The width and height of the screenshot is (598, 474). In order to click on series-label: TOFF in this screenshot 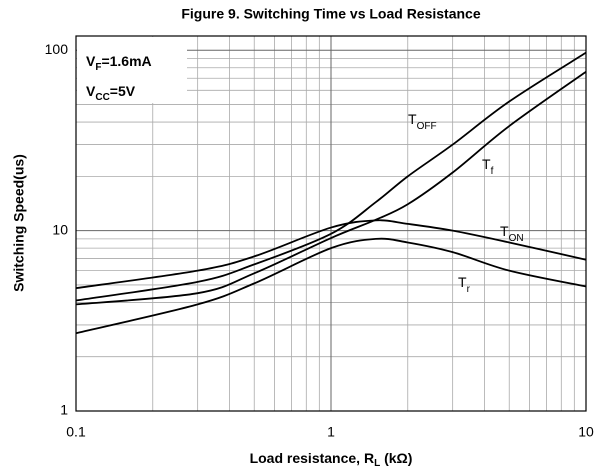, I will do `click(422, 121)`.